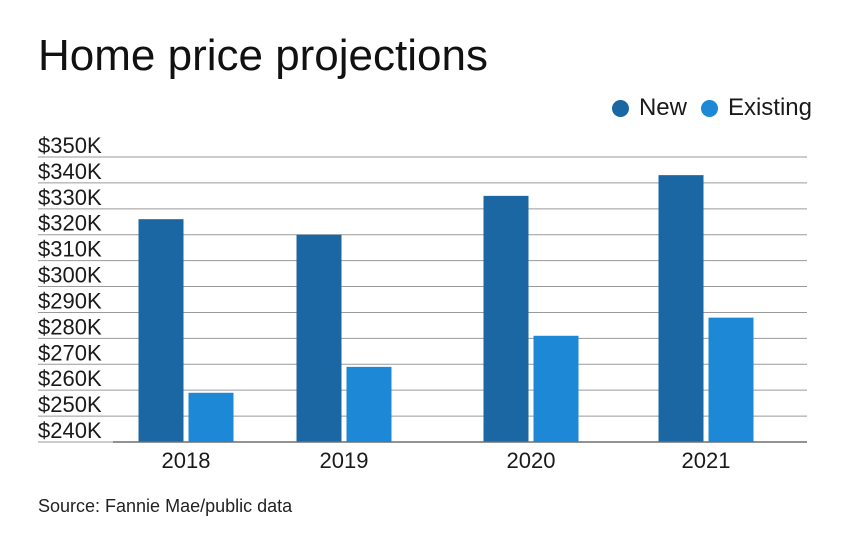  I want to click on legend-label-new: New, so click(662, 107).